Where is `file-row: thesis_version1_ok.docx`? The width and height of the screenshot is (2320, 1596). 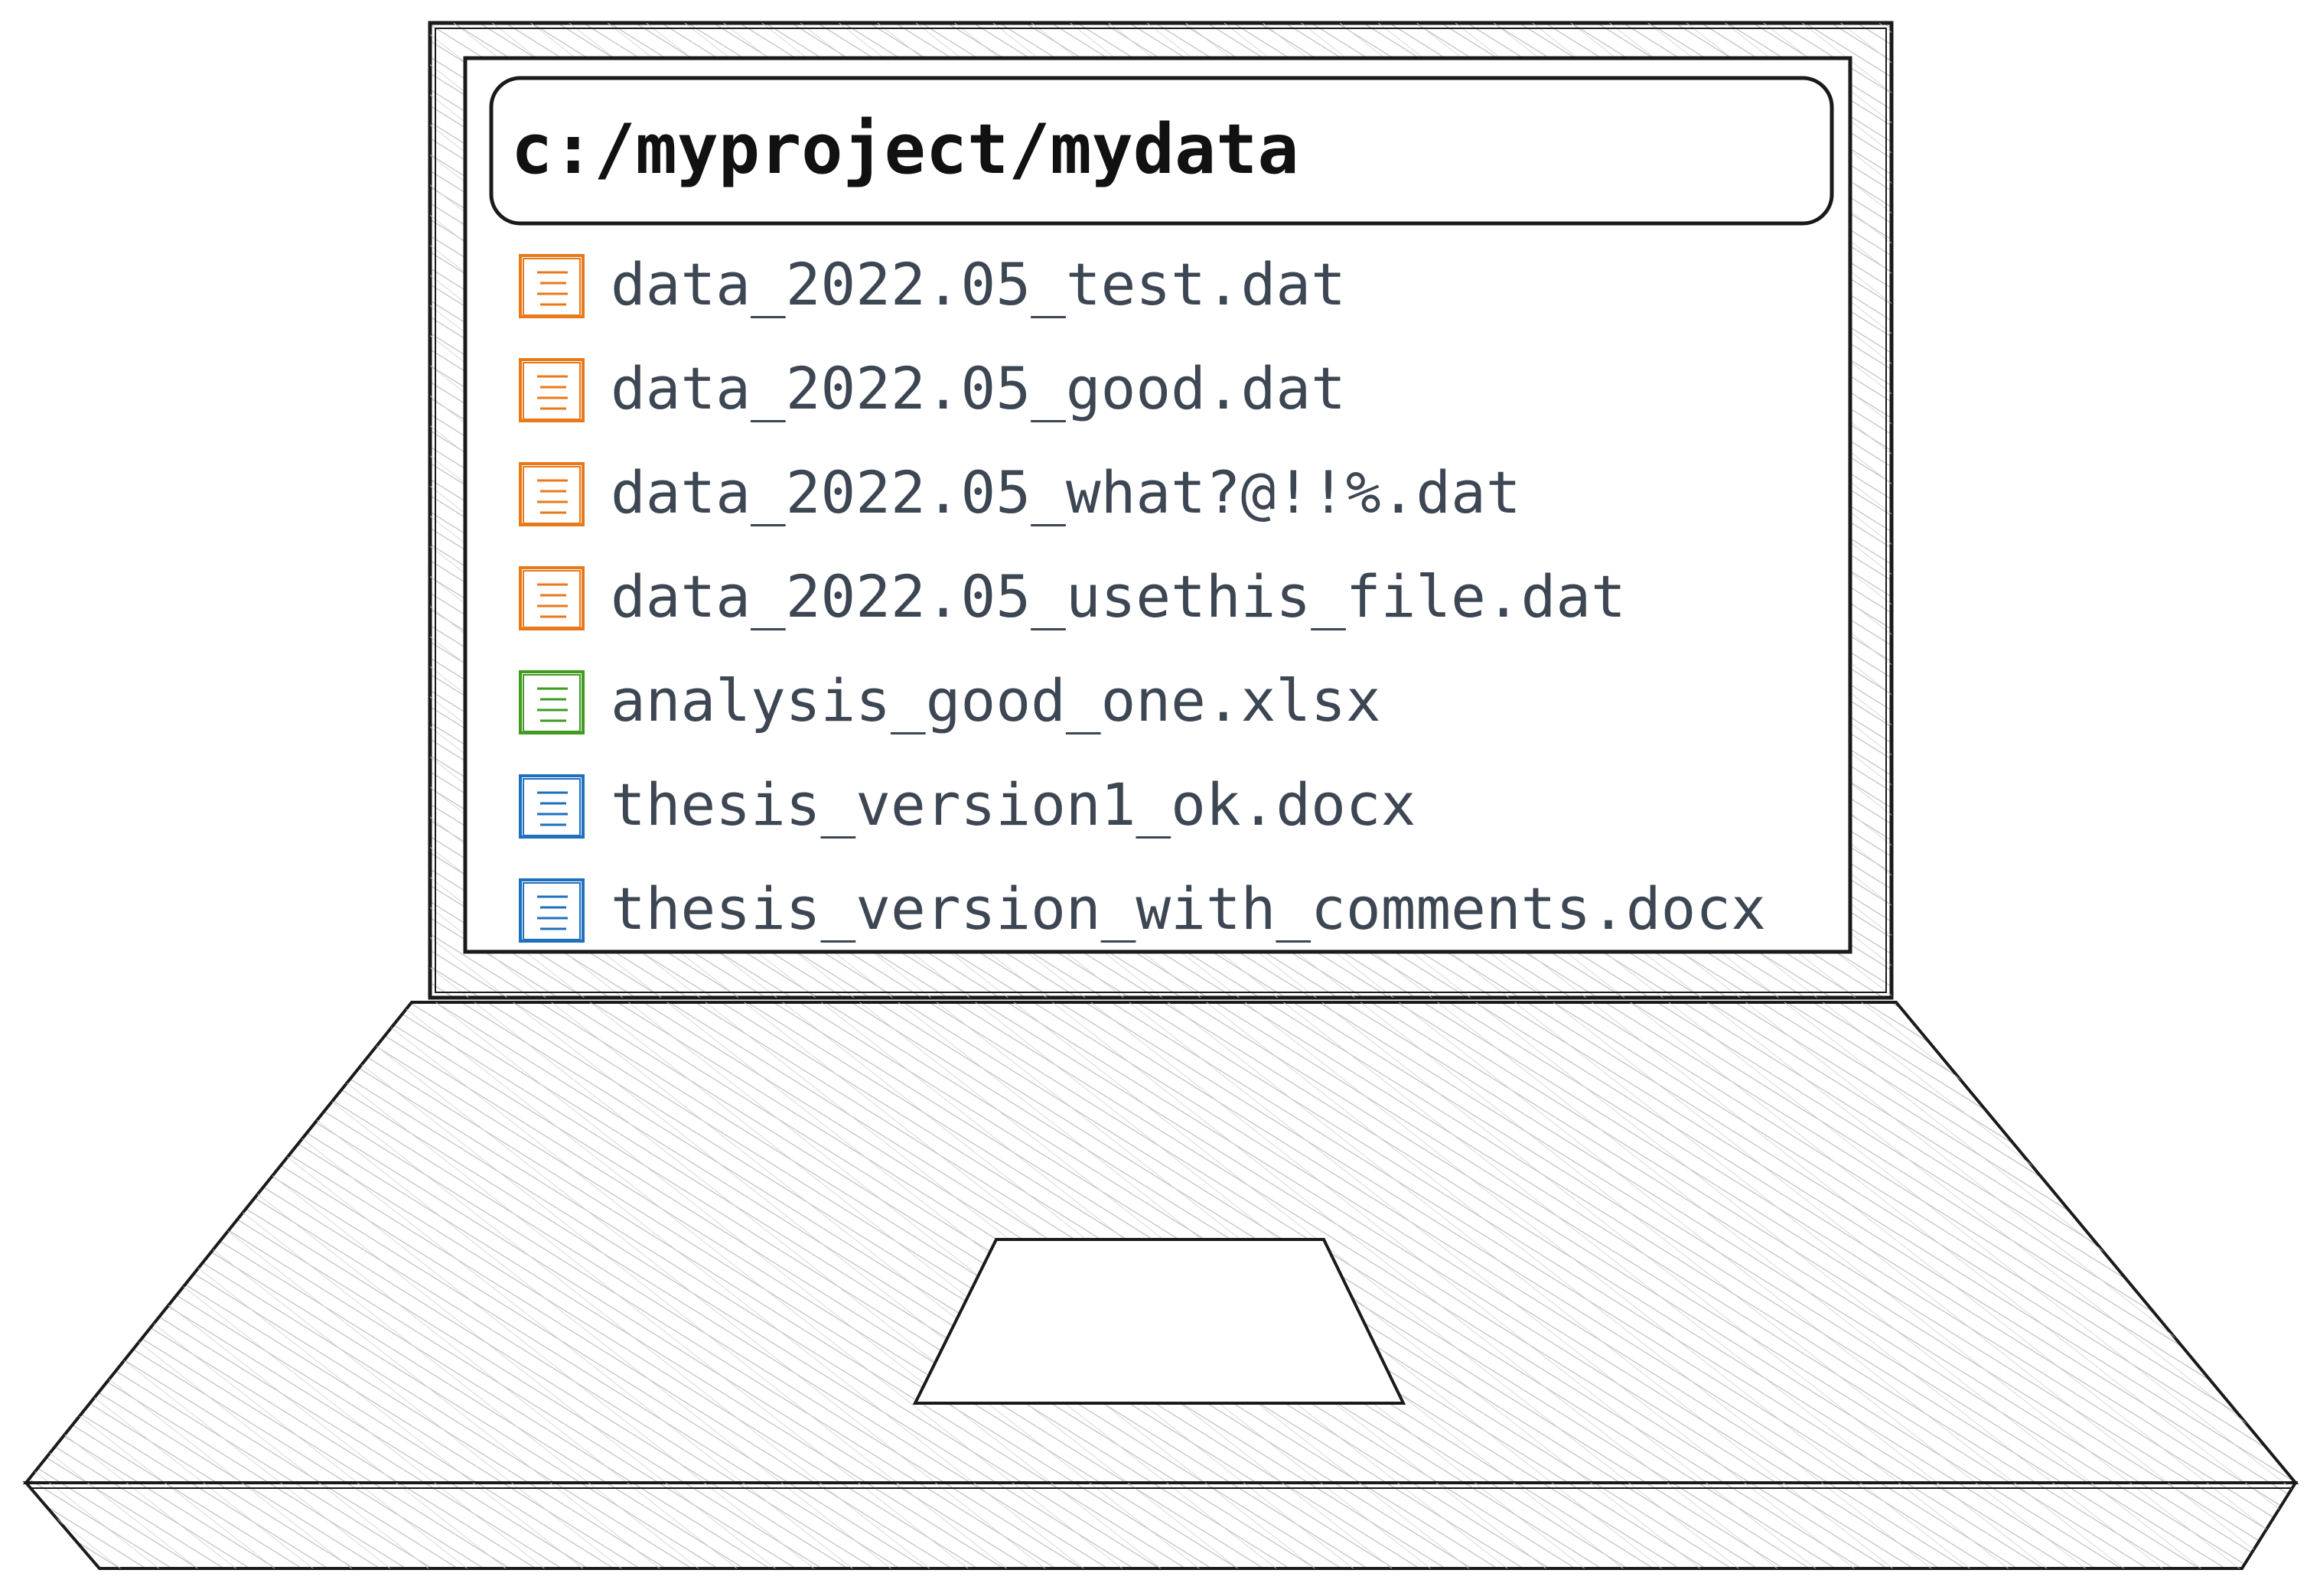 file-row: thesis_version1_ok.docx is located at coordinates (967, 804).